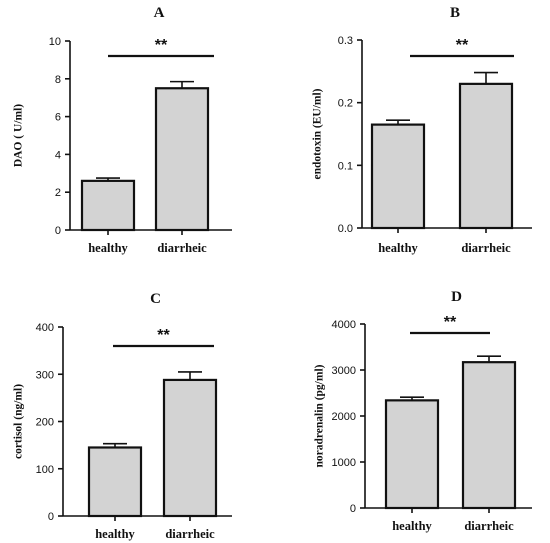 This screenshot has height=543, width=550. Describe the element at coordinates (155, 299) in the screenshot. I see `panel-letter: C` at that location.